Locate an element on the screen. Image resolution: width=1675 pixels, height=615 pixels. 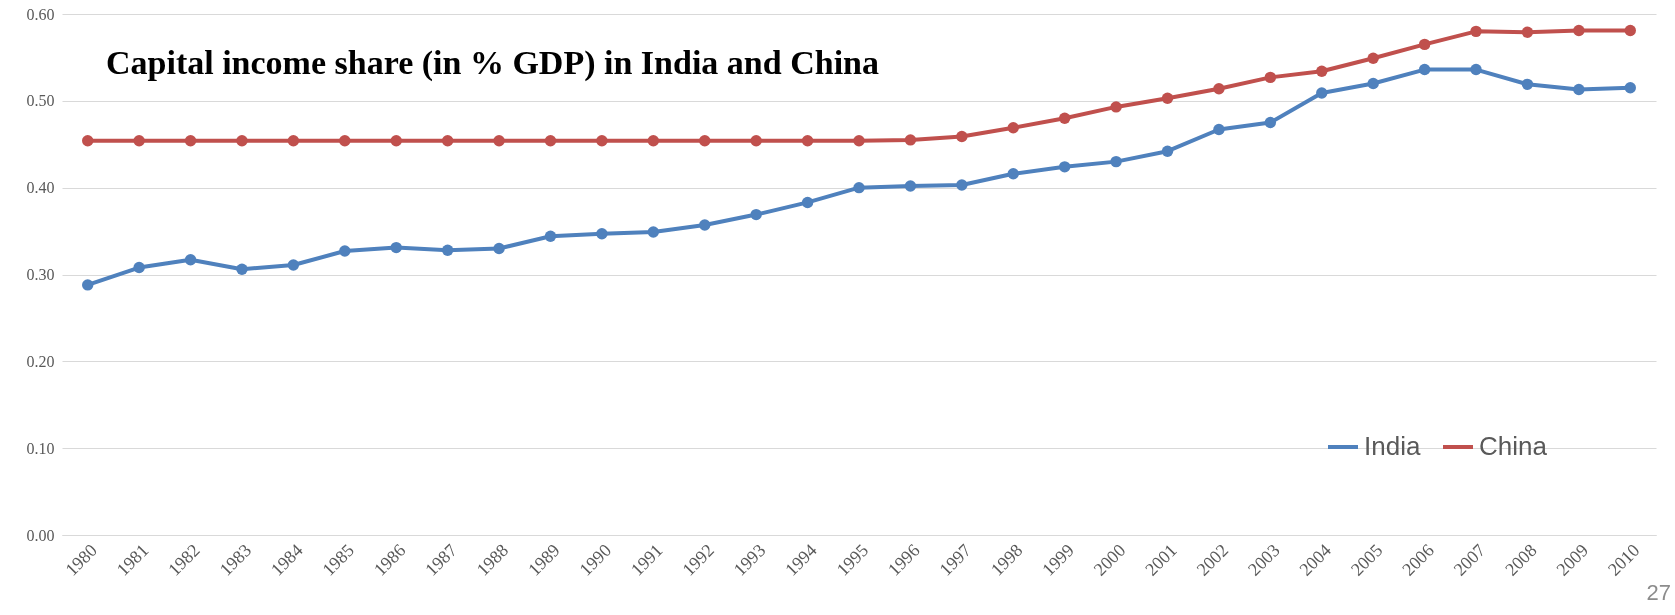
y-tick-label: 0.10 is located at coordinates (40, 448).